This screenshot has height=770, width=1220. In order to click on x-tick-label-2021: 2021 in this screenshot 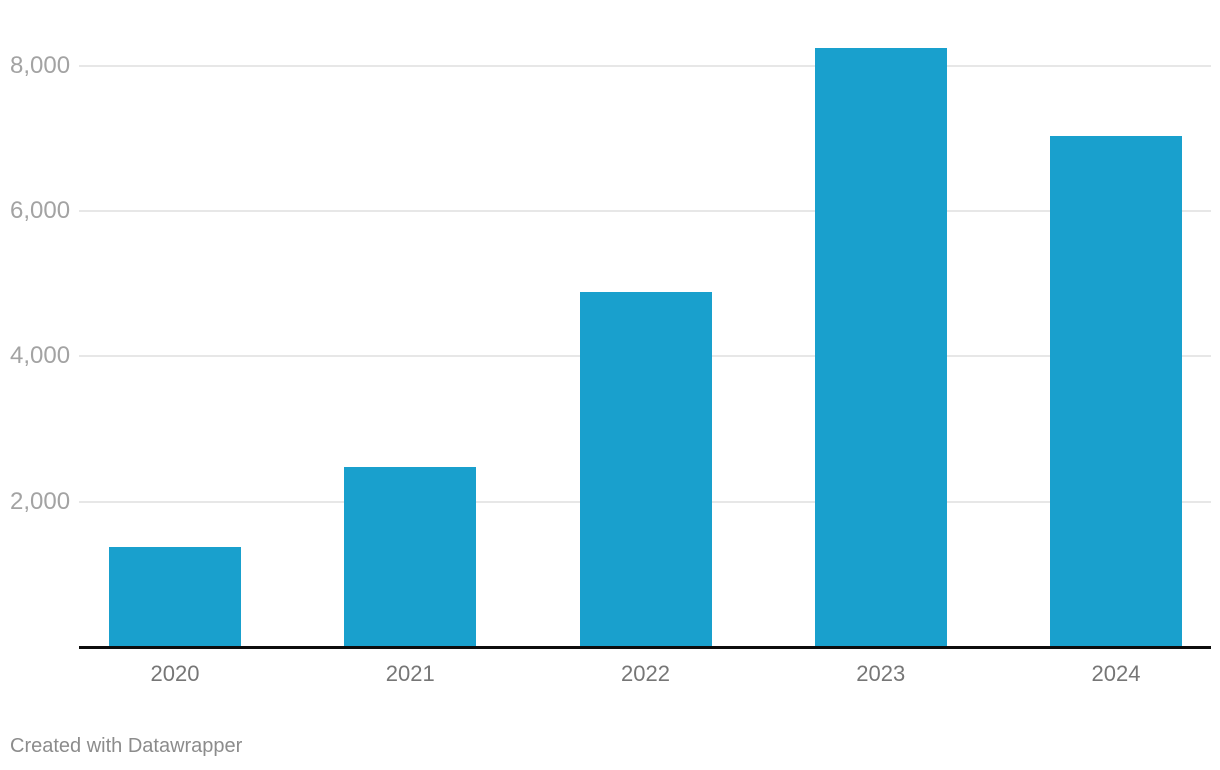, I will do `click(410, 673)`.